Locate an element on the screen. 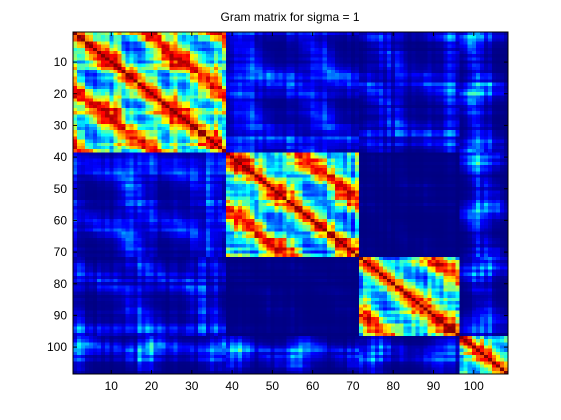 The width and height of the screenshot is (561, 420). x-tick-label: 100 is located at coordinates (474, 386).